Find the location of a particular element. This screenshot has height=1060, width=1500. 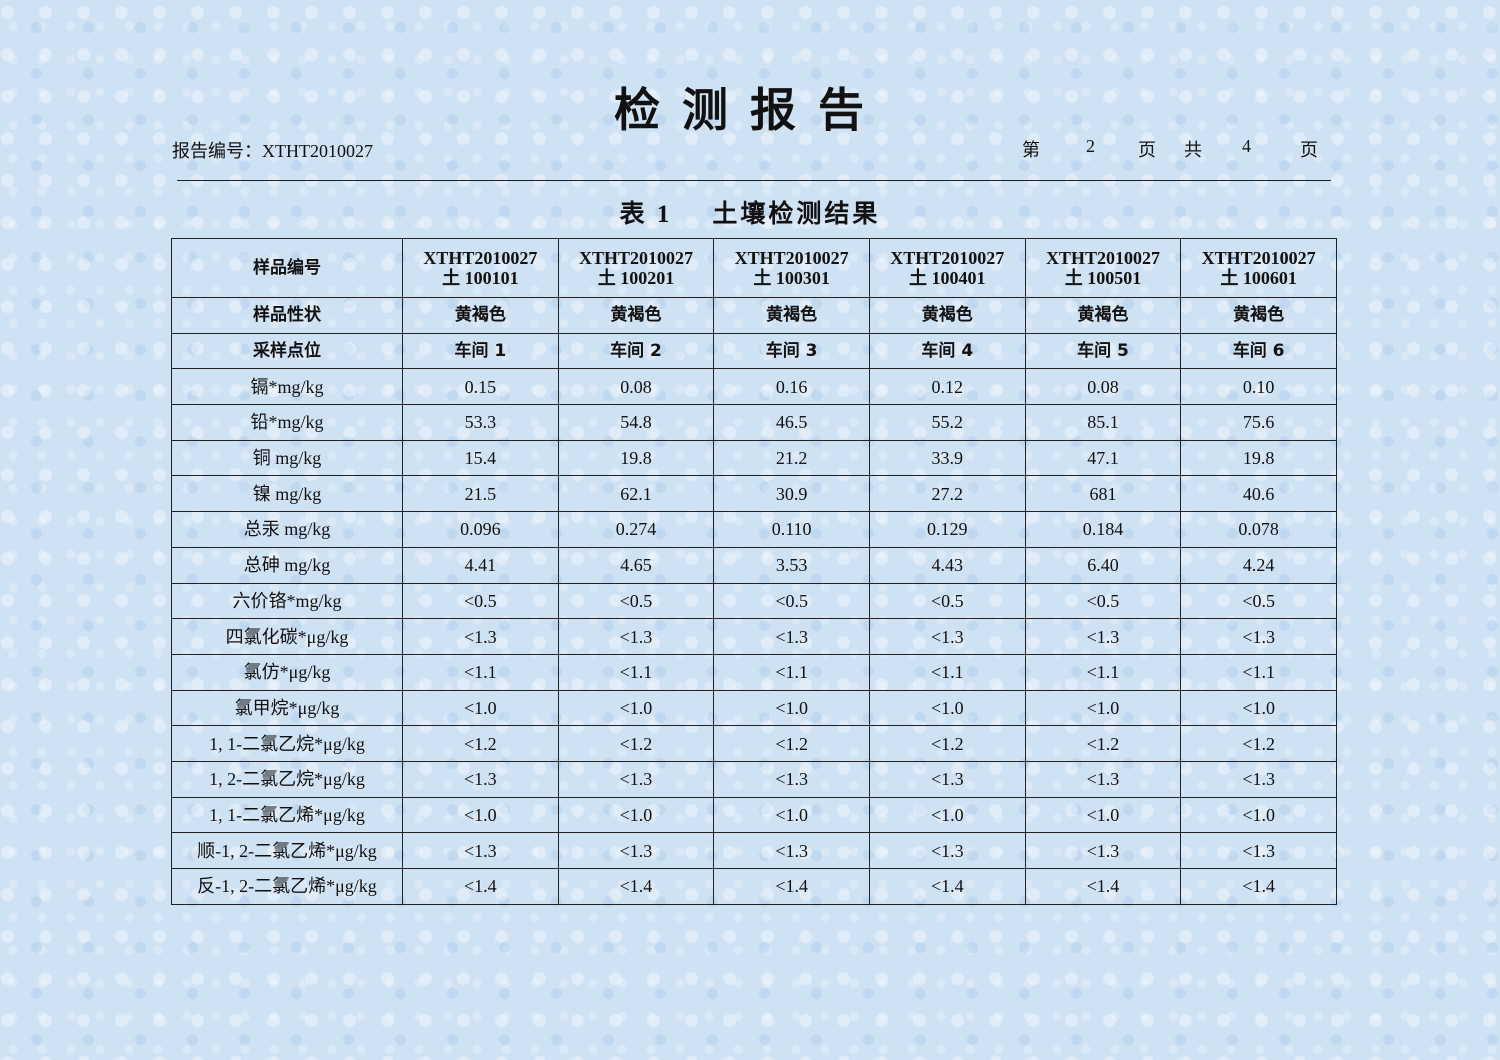

location-row: 采样点位 车间 1 车间 2 车间 3 车间 4 车间 5 车间 6 is located at coordinates (754, 351).